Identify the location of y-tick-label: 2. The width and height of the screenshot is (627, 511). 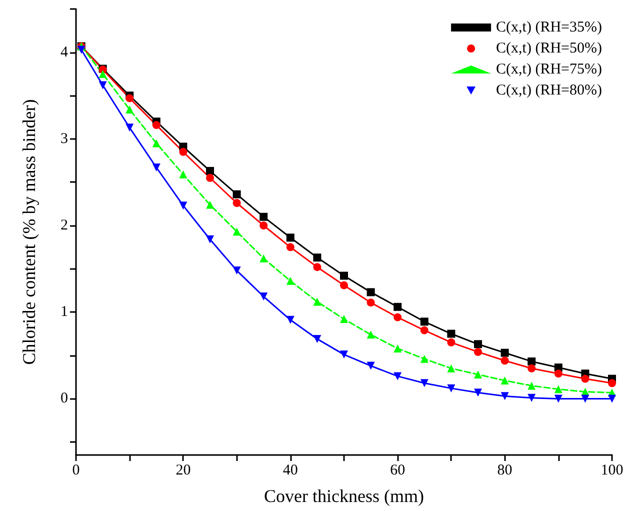
(64, 226).